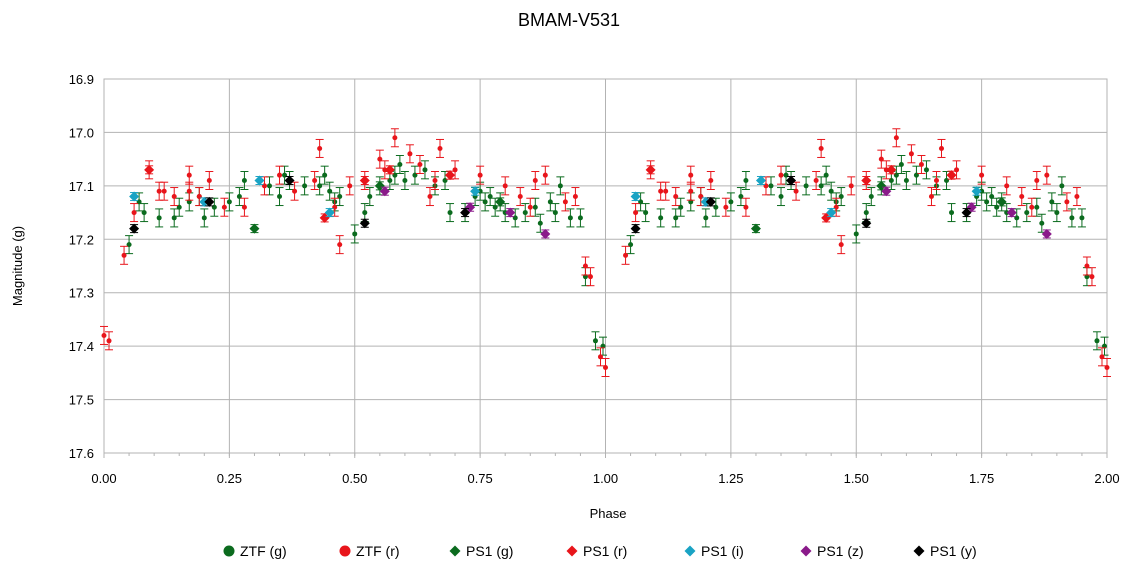 This screenshot has width=1139, height=578. I want to click on y-tick-label: 17.0, so click(81, 132).